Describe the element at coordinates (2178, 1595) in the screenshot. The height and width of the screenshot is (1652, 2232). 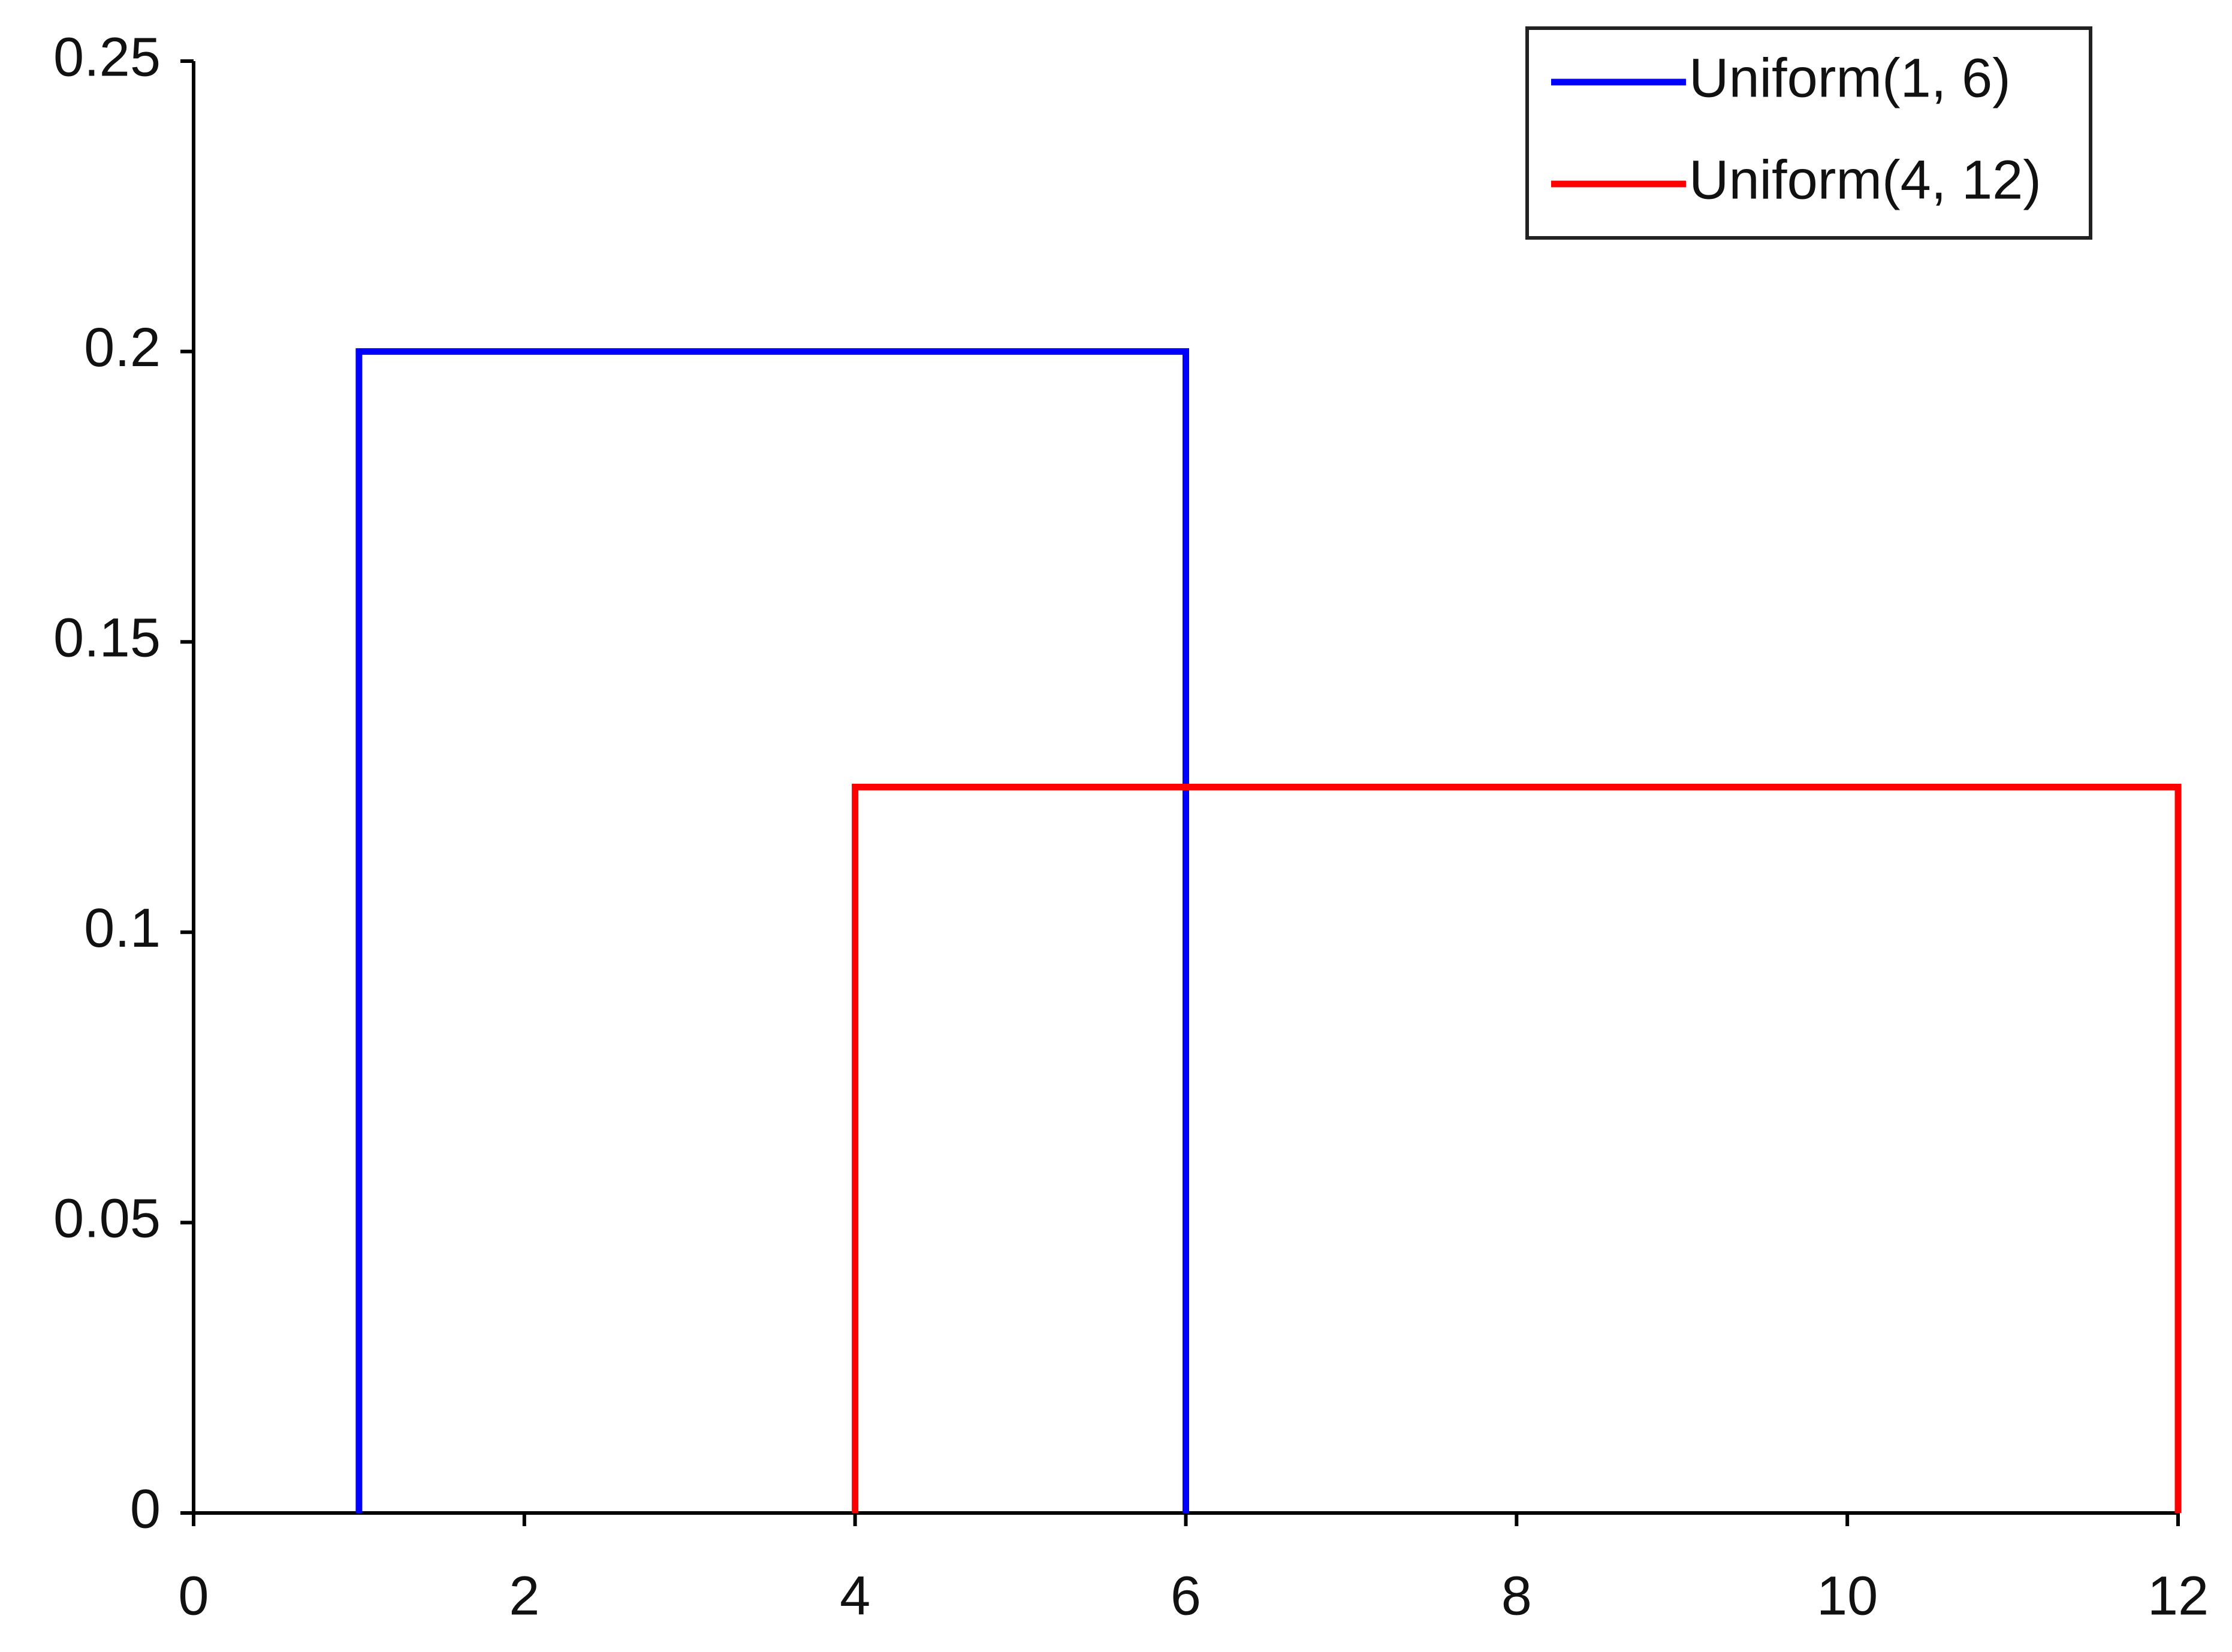
I see `x-tick-label: 12` at that location.